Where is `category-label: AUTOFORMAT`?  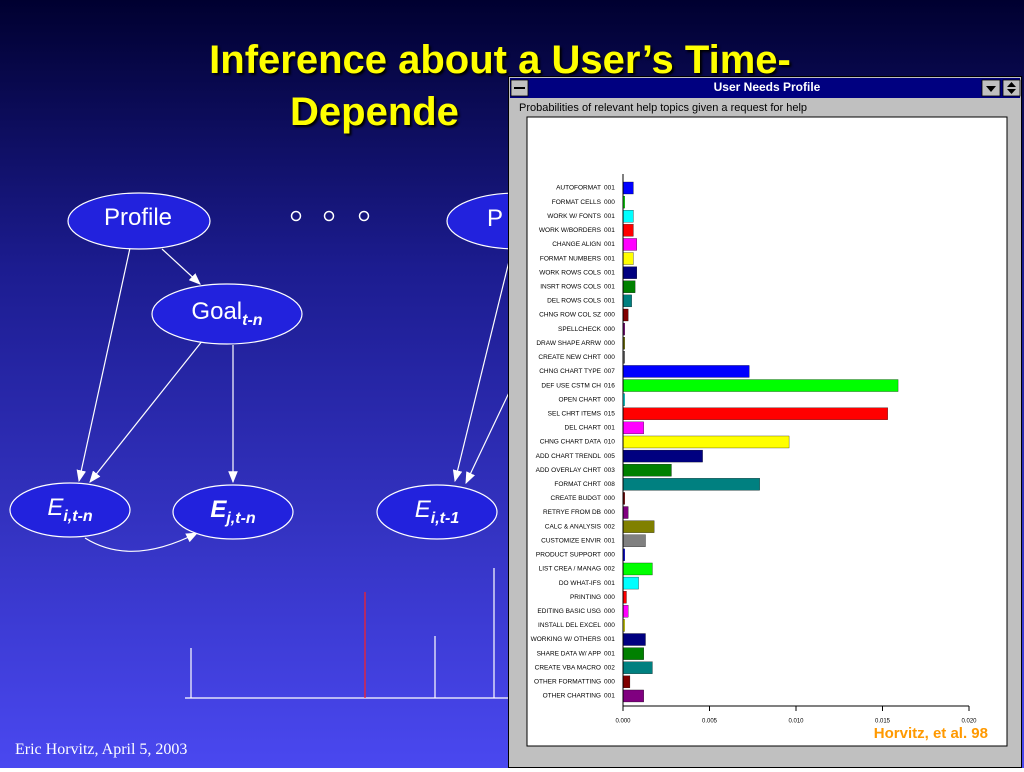
category-label: AUTOFORMAT is located at coordinates (578, 188).